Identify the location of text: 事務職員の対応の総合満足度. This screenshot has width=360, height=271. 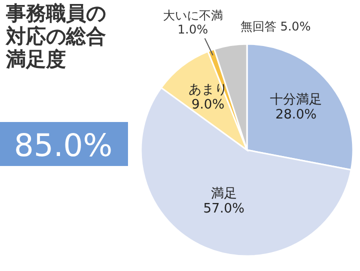
(56, 36).